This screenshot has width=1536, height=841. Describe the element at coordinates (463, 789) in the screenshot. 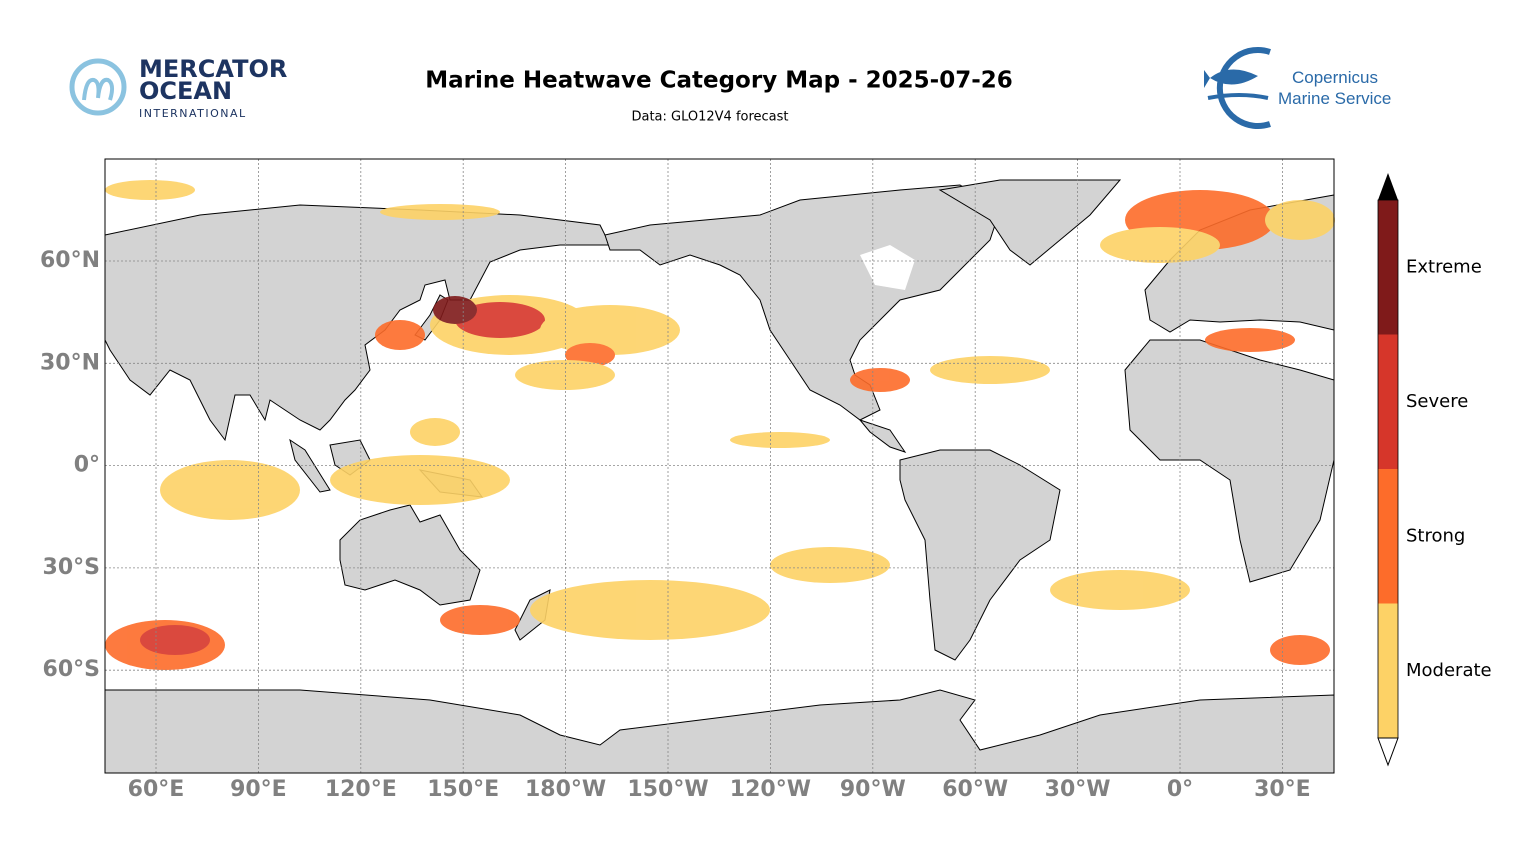

I see `lon-label: 150°E` at that location.